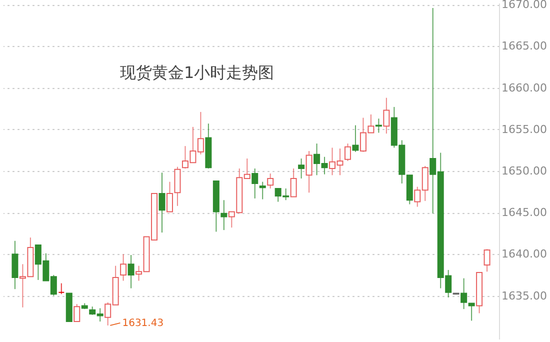 The height and width of the screenshot is (342, 550). I want to click on y-tick-label: 1665.00, so click(524, 46).